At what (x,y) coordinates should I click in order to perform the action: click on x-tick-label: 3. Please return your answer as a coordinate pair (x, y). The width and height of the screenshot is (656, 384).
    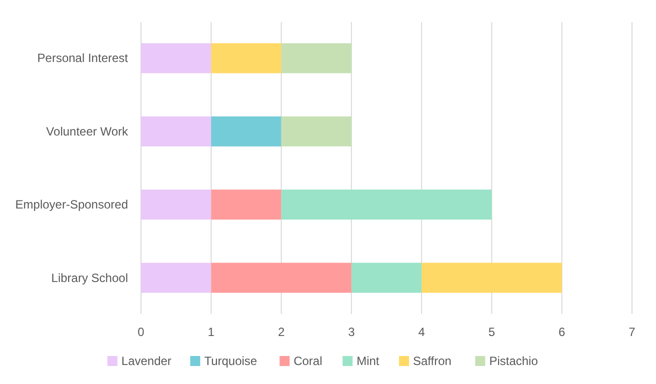
    Looking at the image, I should click on (352, 332).